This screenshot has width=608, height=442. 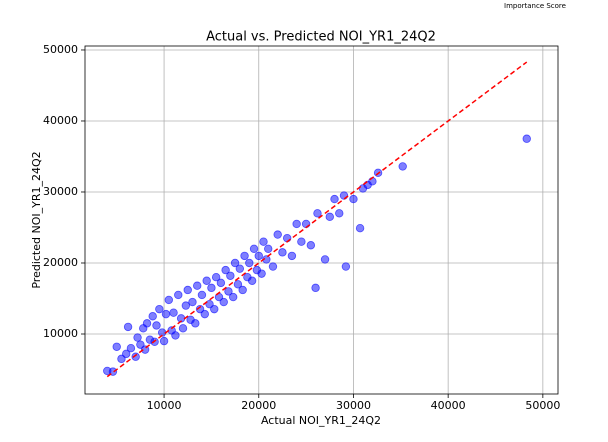 I want to click on y-tick-label: 20000, so click(x=60, y=262).